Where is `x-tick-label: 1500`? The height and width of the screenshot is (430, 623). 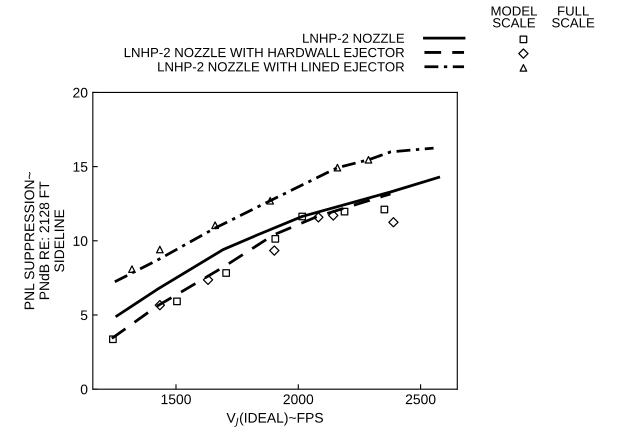 x-tick-label: 1500 is located at coordinates (176, 399).